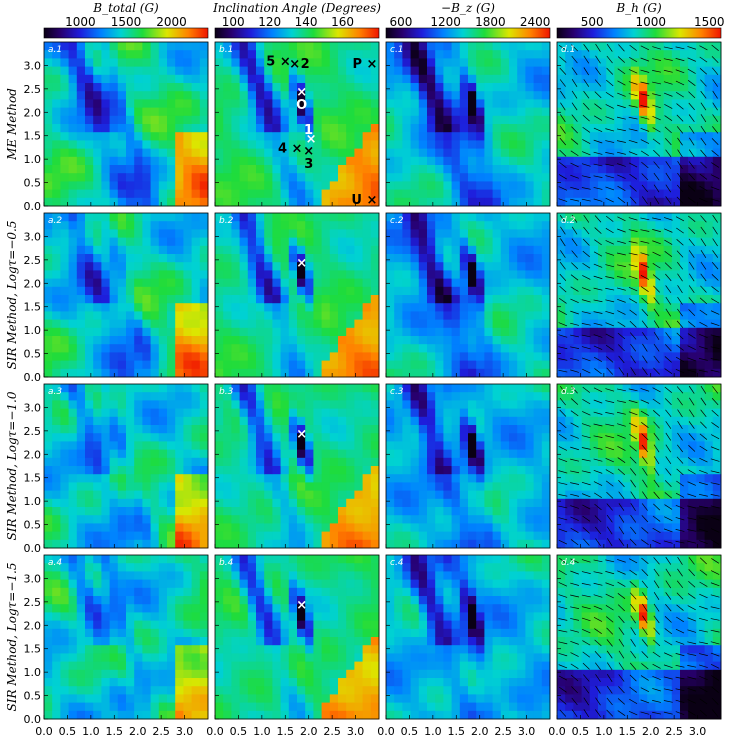 This screenshot has height=739, width=735. What do you see at coordinates (468, 124) in the screenshot?
I see `panel-frame` at bounding box center [468, 124].